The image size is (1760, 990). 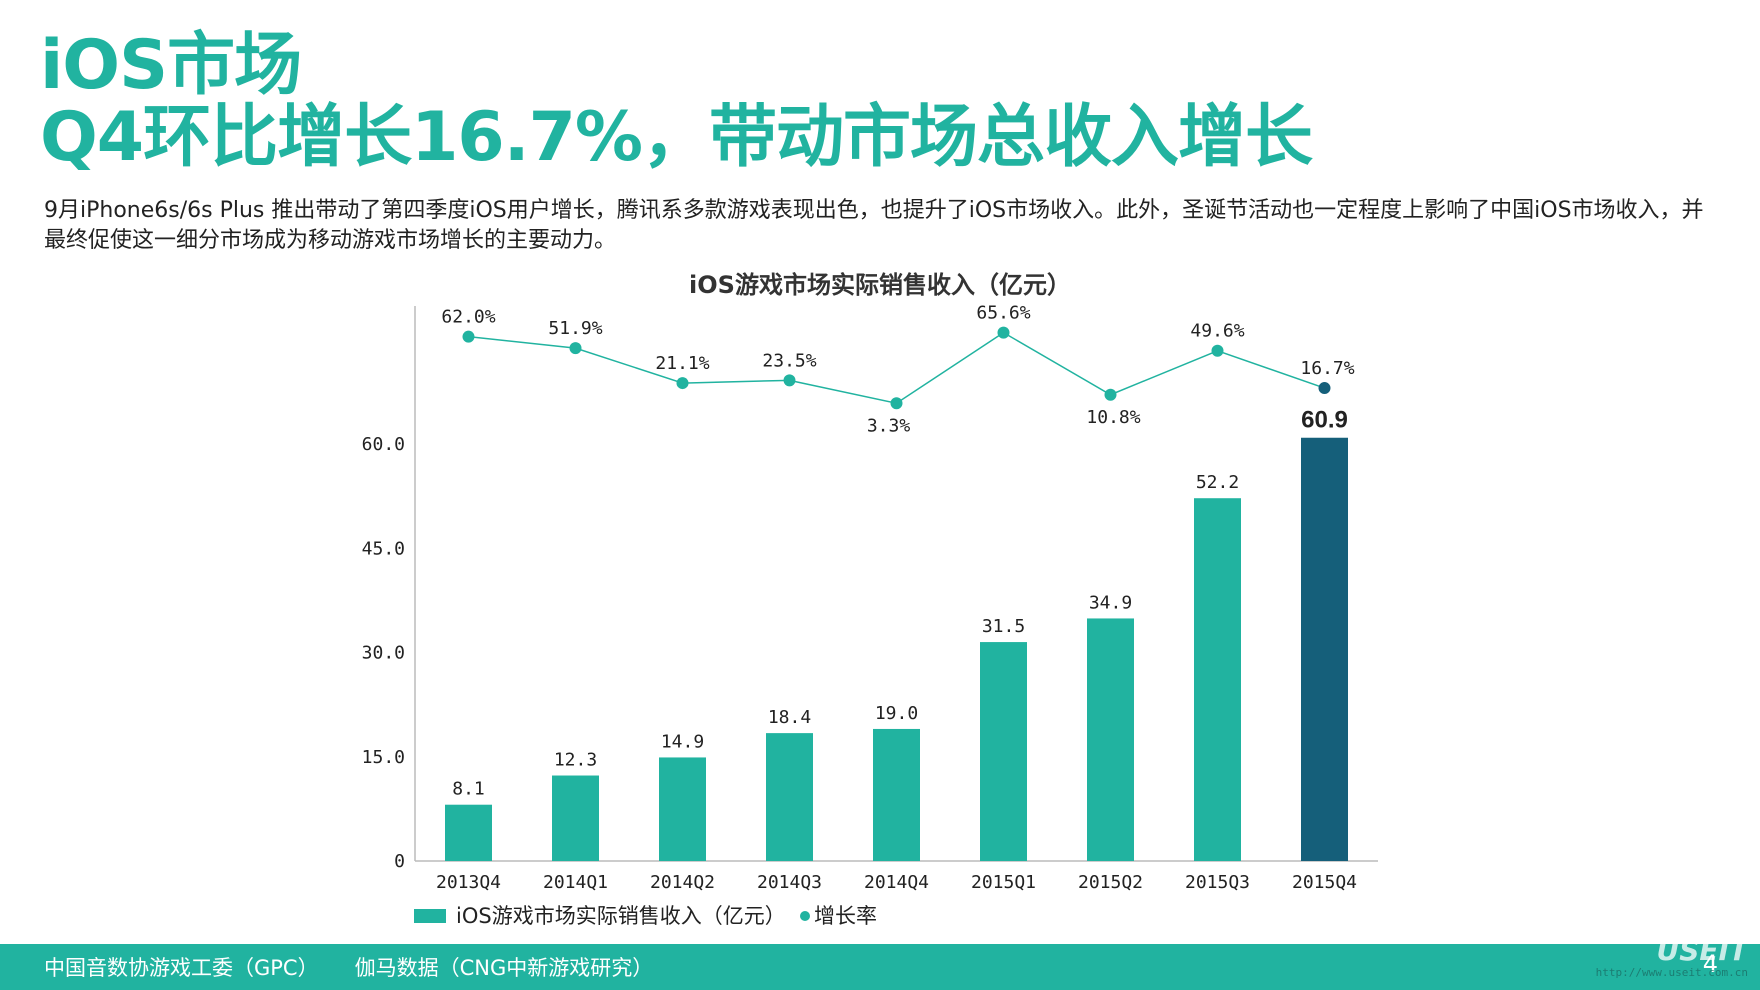 I want to click on legend-line-label: 增长率, so click(x=845, y=916).